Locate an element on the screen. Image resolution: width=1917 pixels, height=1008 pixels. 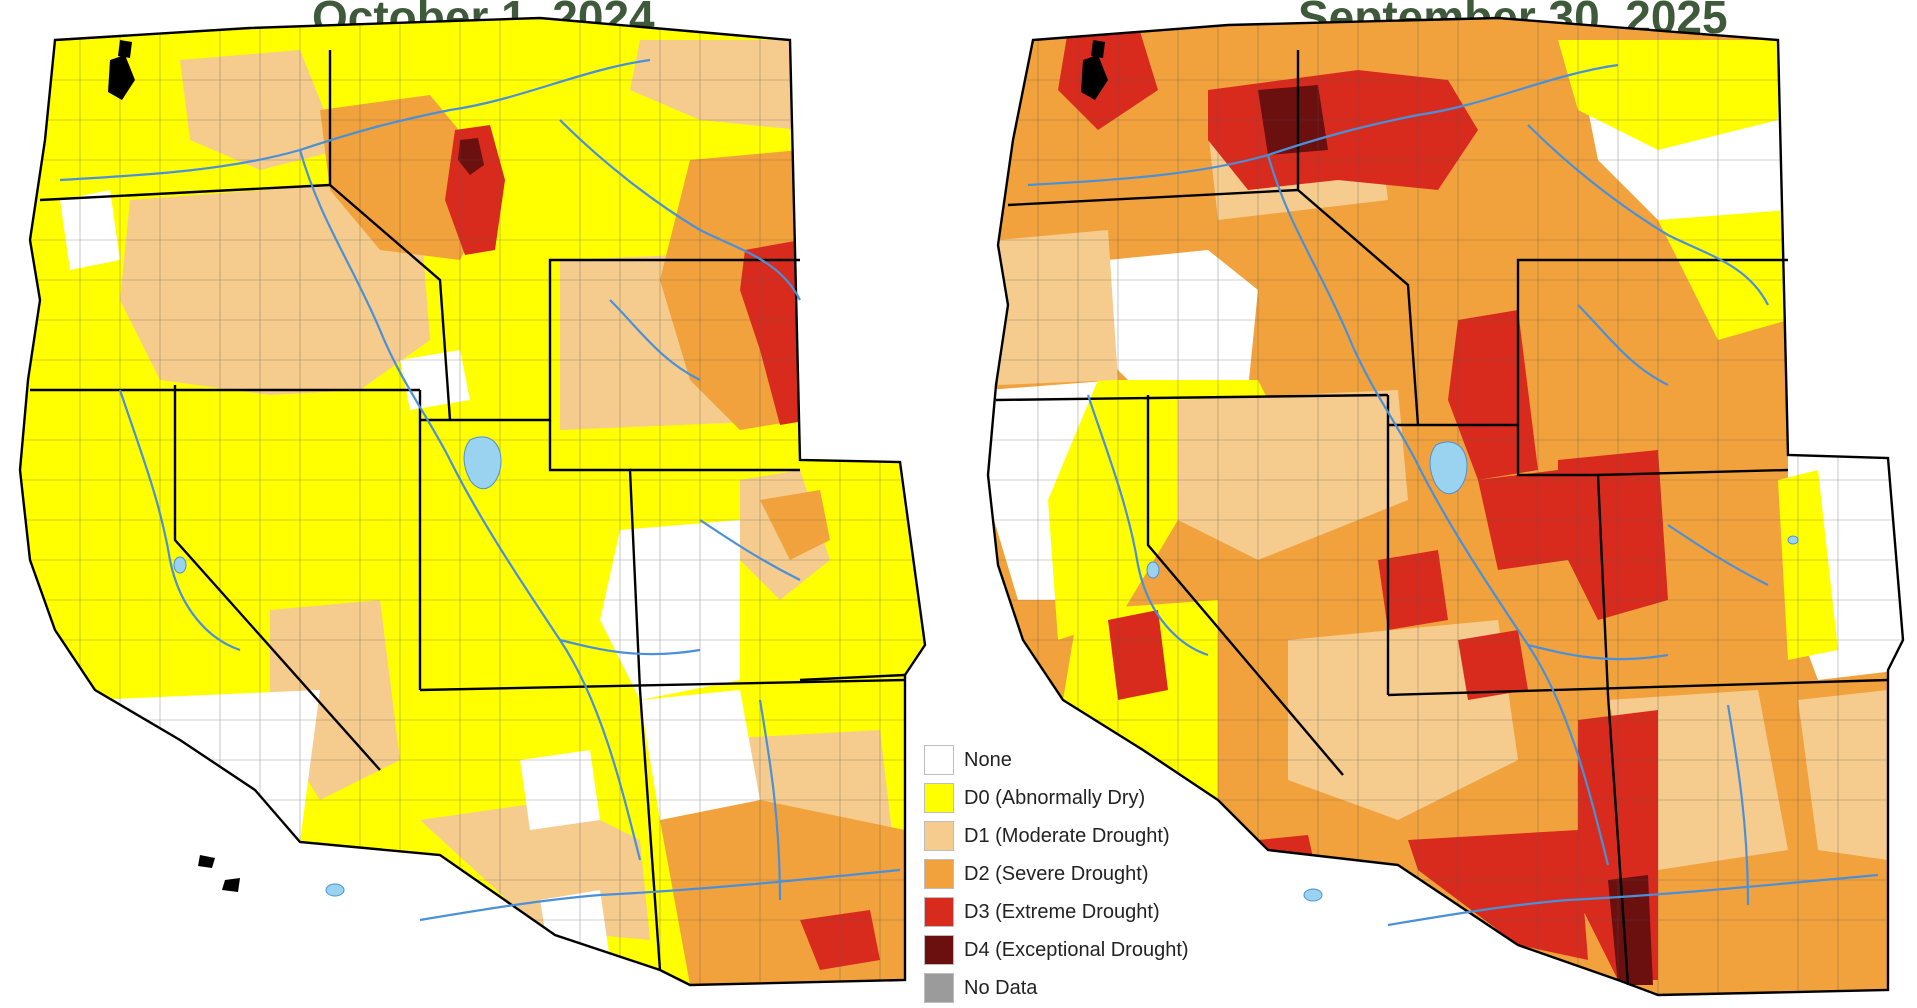
legend-swatch-d1 is located at coordinates (939, 836).